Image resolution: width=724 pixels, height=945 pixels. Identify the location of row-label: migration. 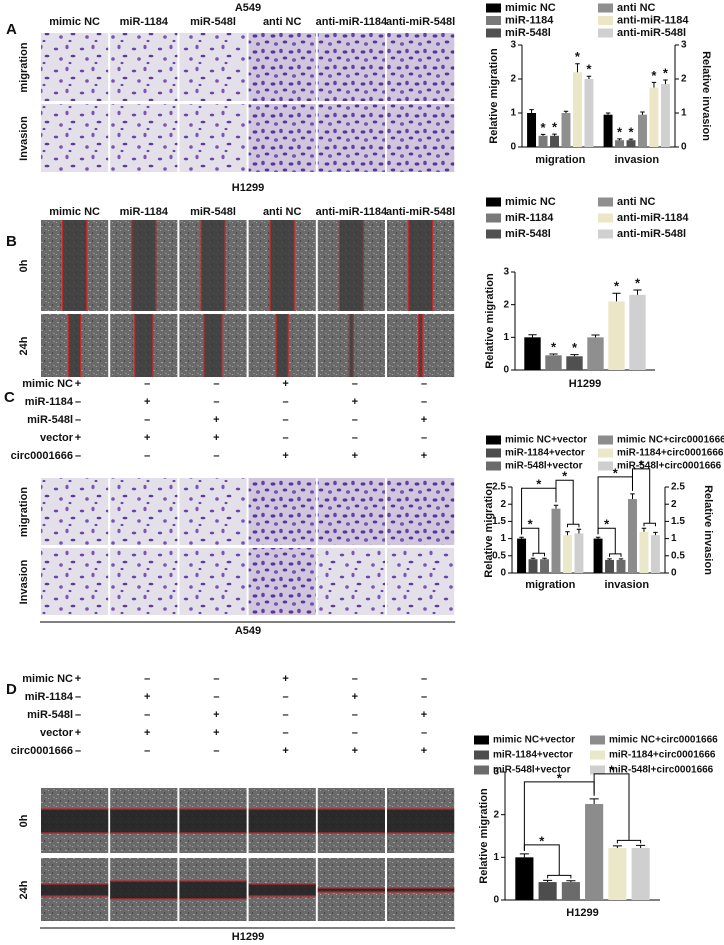
(24, 67).